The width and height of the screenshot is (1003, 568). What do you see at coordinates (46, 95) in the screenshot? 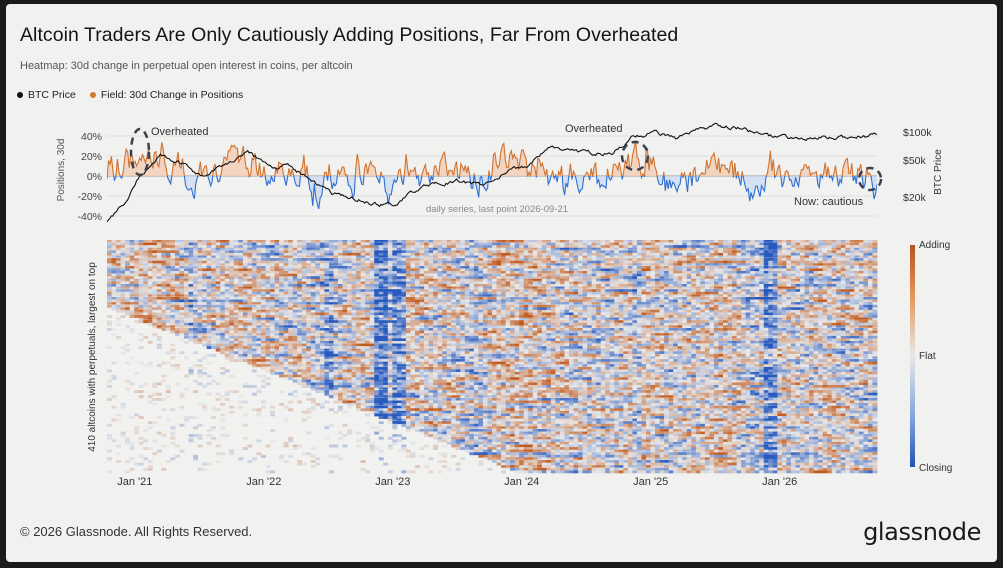
I see `legend-item-btc: BTC Price` at bounding box center [46, 95].